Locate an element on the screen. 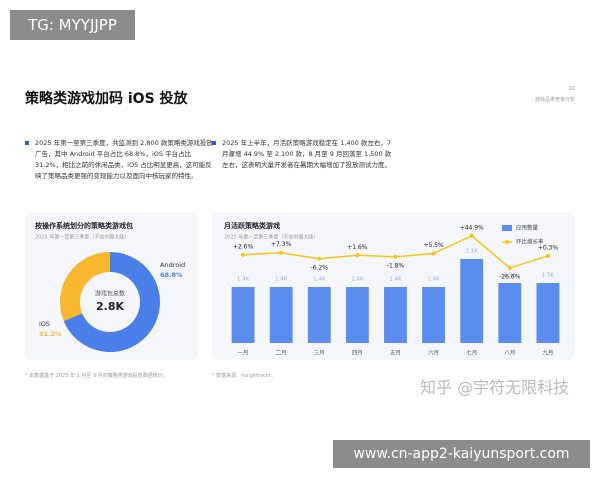 The width and height of the screenshot is (600, 480). x-tick-label: 八月 is located at coordinates (509, 353).